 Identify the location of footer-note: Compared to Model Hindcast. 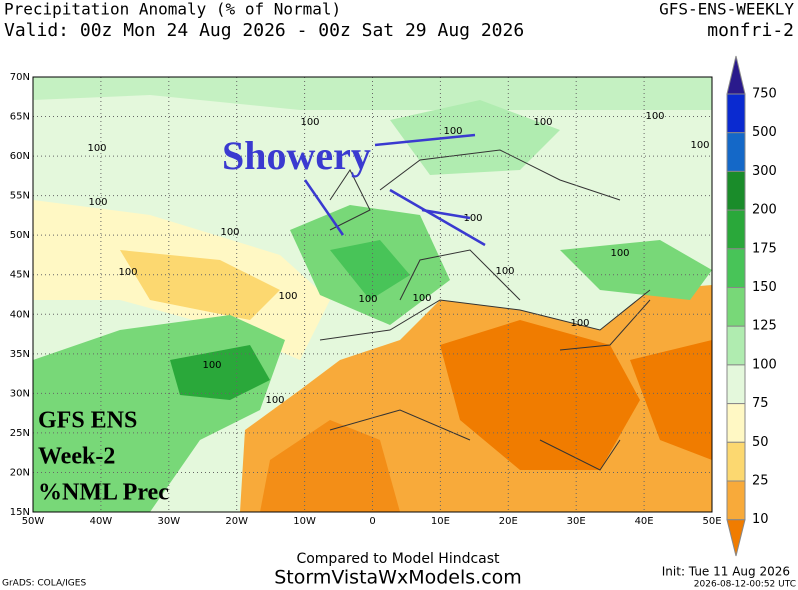
(398, 559).